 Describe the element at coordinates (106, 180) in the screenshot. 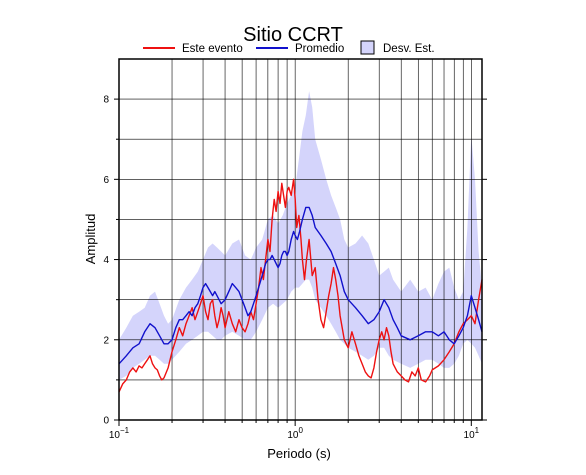

I see `y-tick-label: 6` at that location.